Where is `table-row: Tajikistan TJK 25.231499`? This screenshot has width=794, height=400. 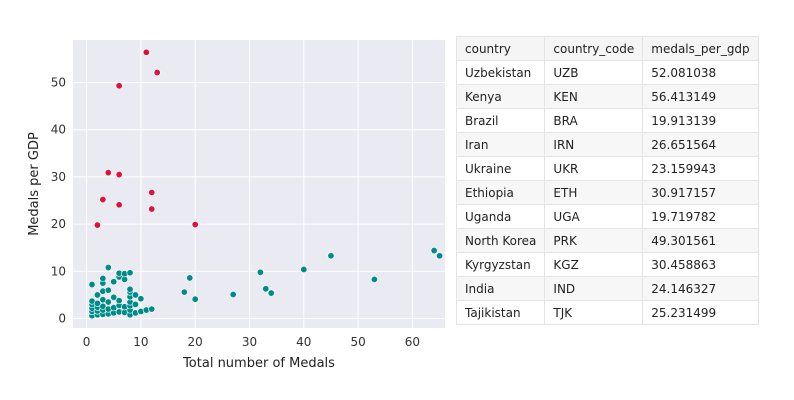
table-row: Tajikistan TJK 25.231499 is located at coordinates (607, 312).